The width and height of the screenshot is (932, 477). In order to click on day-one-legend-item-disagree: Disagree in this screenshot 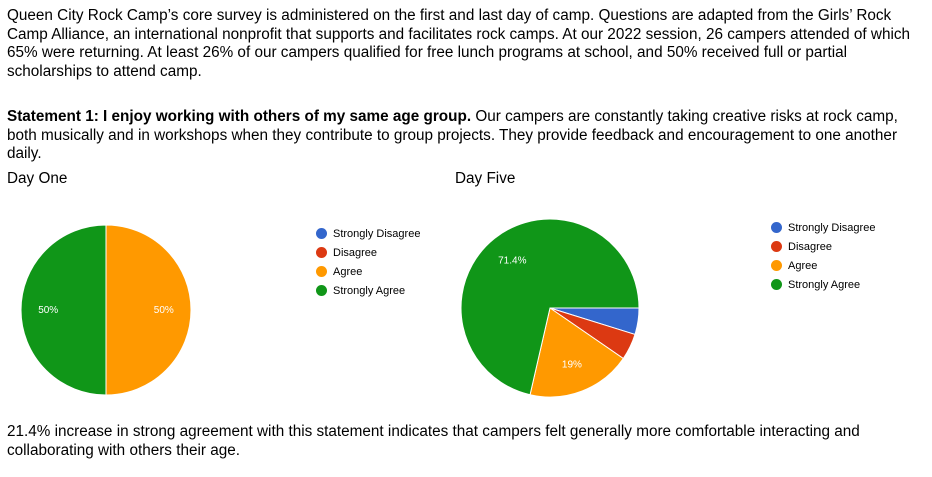, I will do `click(368, 252)`.